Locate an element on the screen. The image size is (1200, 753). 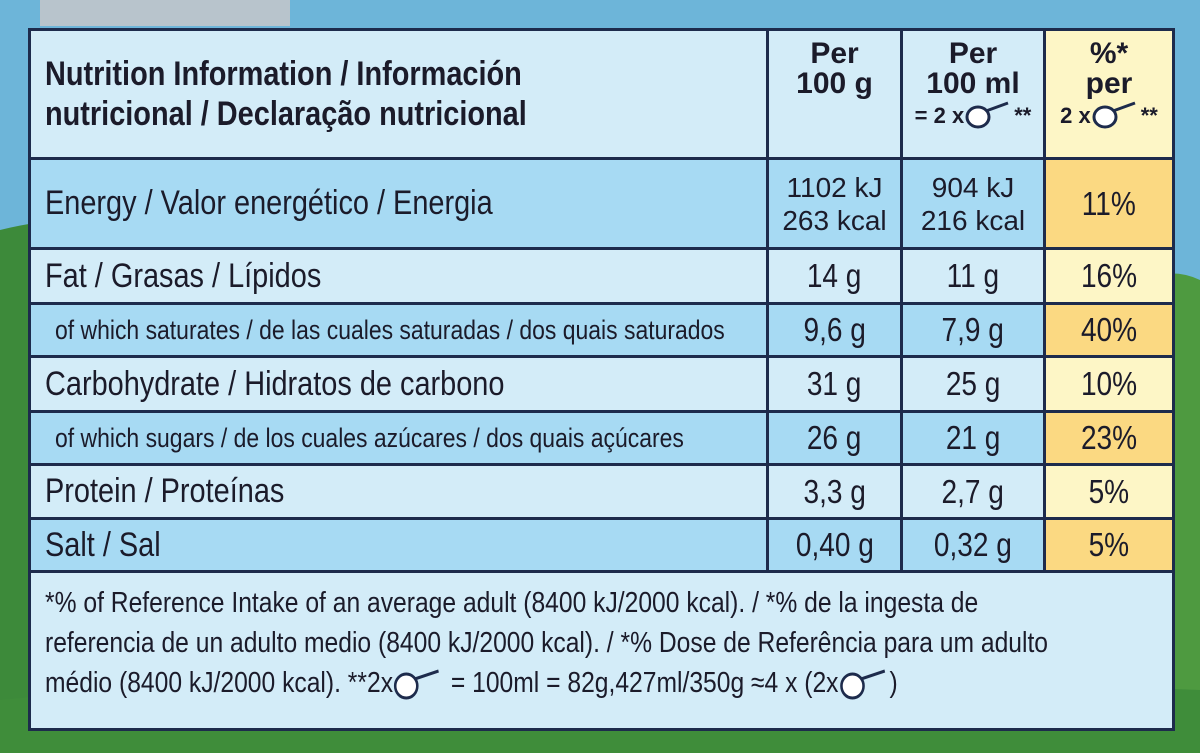
value-cell: 2,7 g is located at coordinates (973, 491).